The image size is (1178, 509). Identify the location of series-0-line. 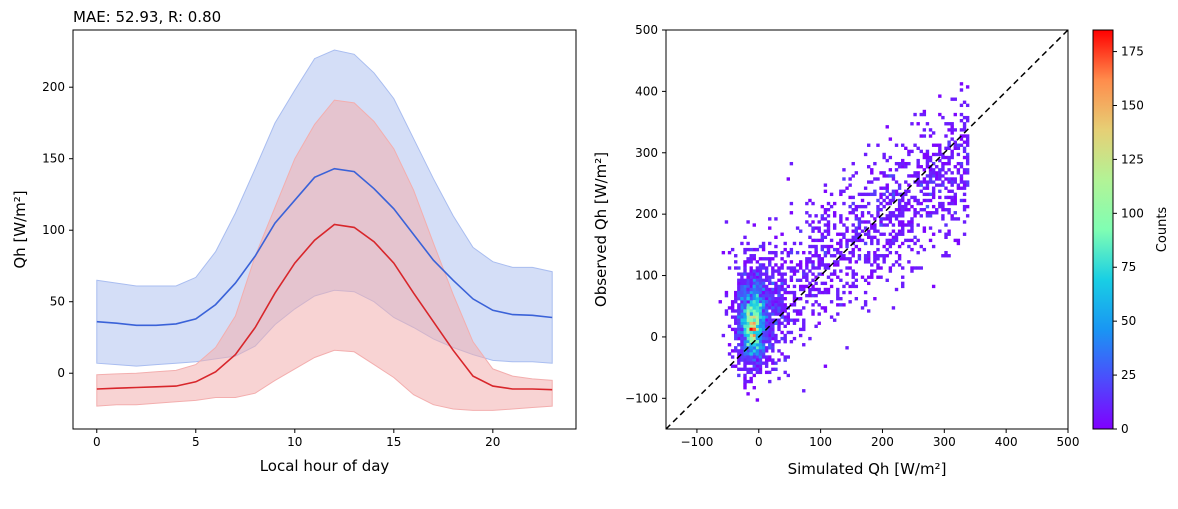
(324, 247).